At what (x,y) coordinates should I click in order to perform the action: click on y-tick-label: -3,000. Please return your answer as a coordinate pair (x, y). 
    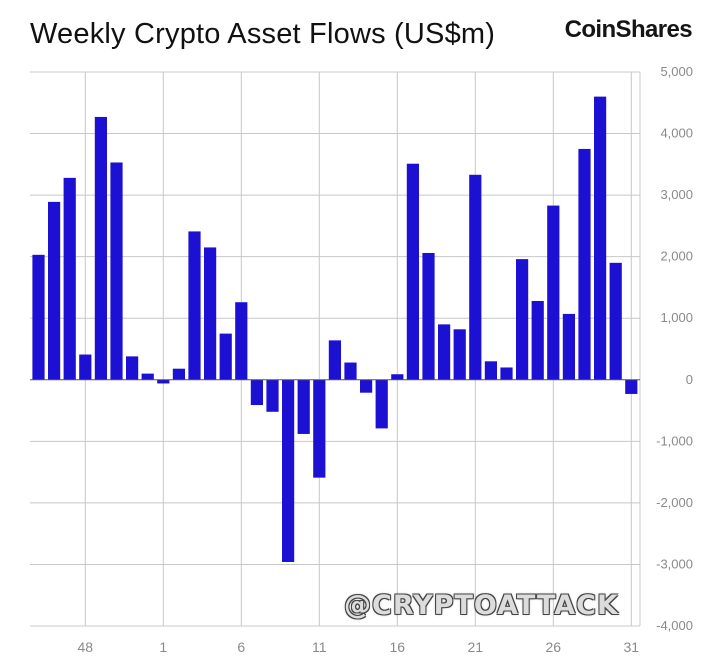
    Looking at the image, I should click on (674, 563).